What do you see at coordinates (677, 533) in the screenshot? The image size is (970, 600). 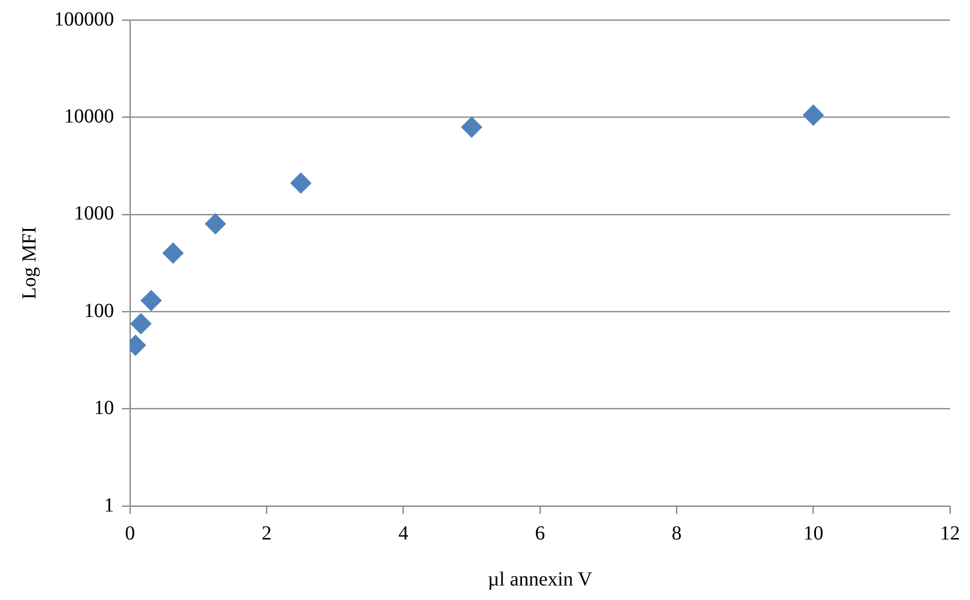 I see `x-tick-label: 8` at bounding box center [677, 533].